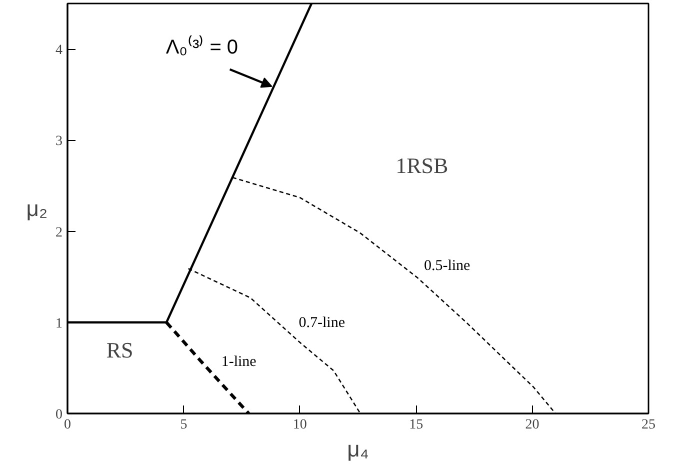 Image resolution: width=685 pixels, height=470 pixels. Describe the element at coordinates (299, 425) in the screenshot. I see `x-tick-label: 10` at that location.